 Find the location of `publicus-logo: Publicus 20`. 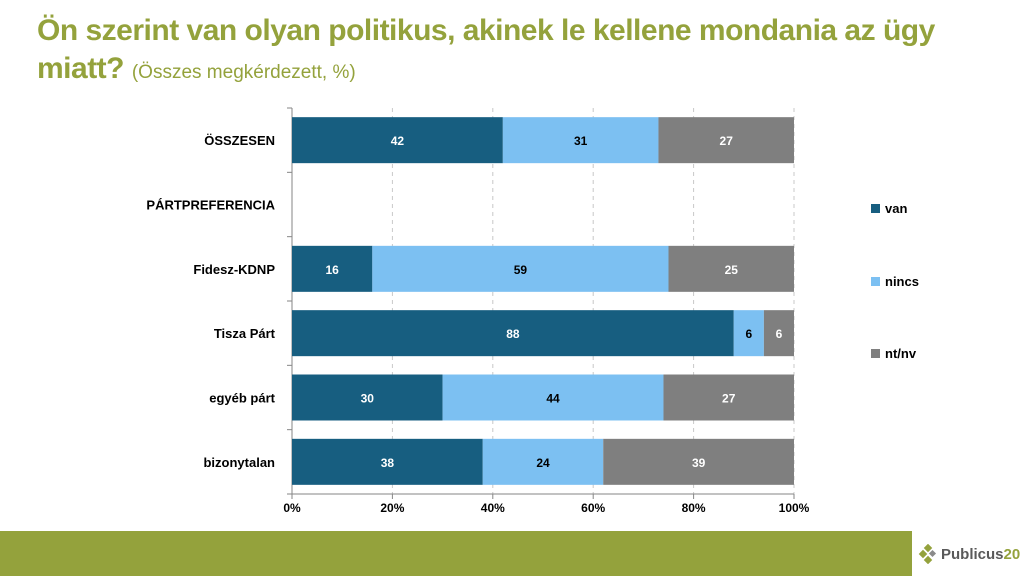

publicus-logo: Publicus 20 is located at coordinates (970, 554).